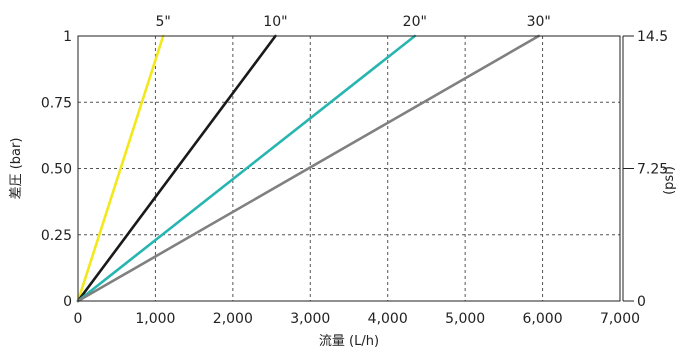 This screenshot has width=682, height=351. I want to click on series-labels: 5" 10" 20" 30", so click(352, 22).